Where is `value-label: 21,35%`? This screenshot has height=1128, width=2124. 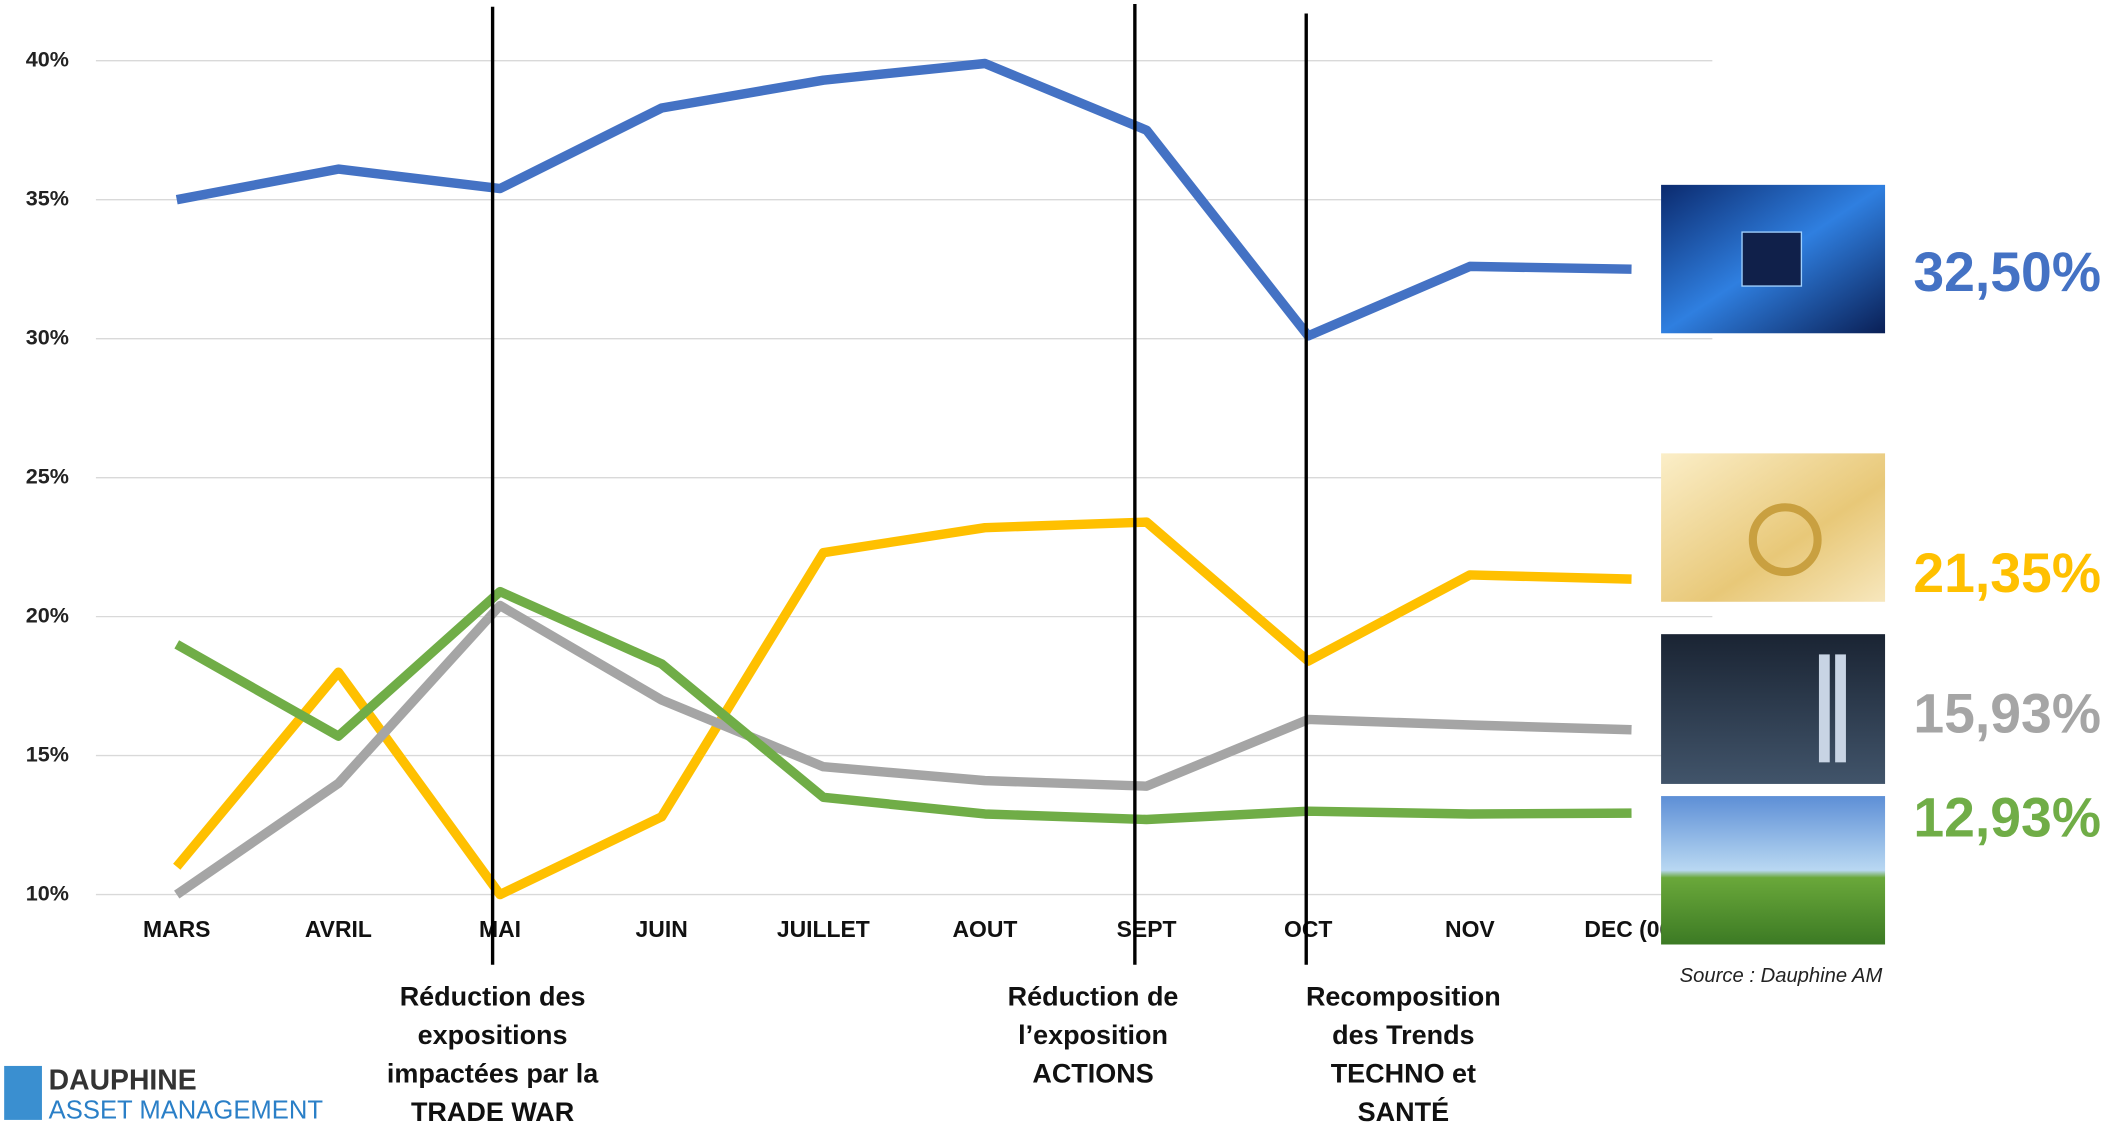
value-label: 21,35% is located at coordinates (2007, 573).